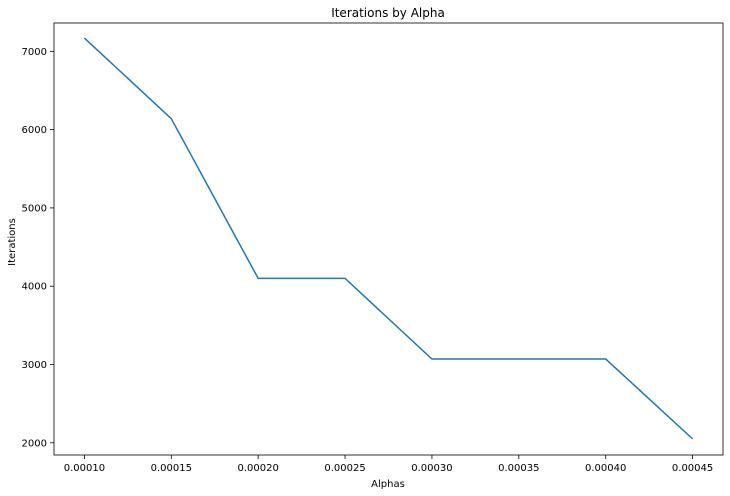 This screenshot has width=730, height=496. What do you see at coordinates (605, 468) in the screenshot?
I see `x-tick-label: 0.00040` at bounding box center [605, 468].